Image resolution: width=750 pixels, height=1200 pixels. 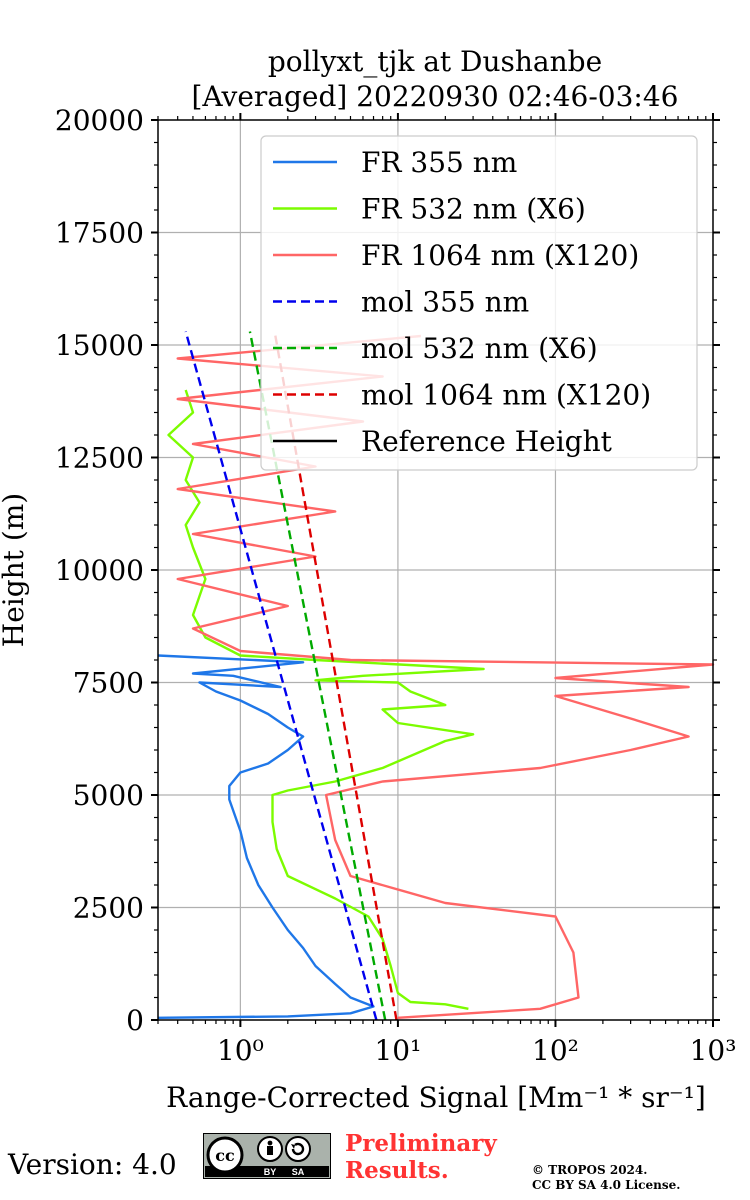 I want to click on y-tick-label: 2500, so click(x=108, y=908).